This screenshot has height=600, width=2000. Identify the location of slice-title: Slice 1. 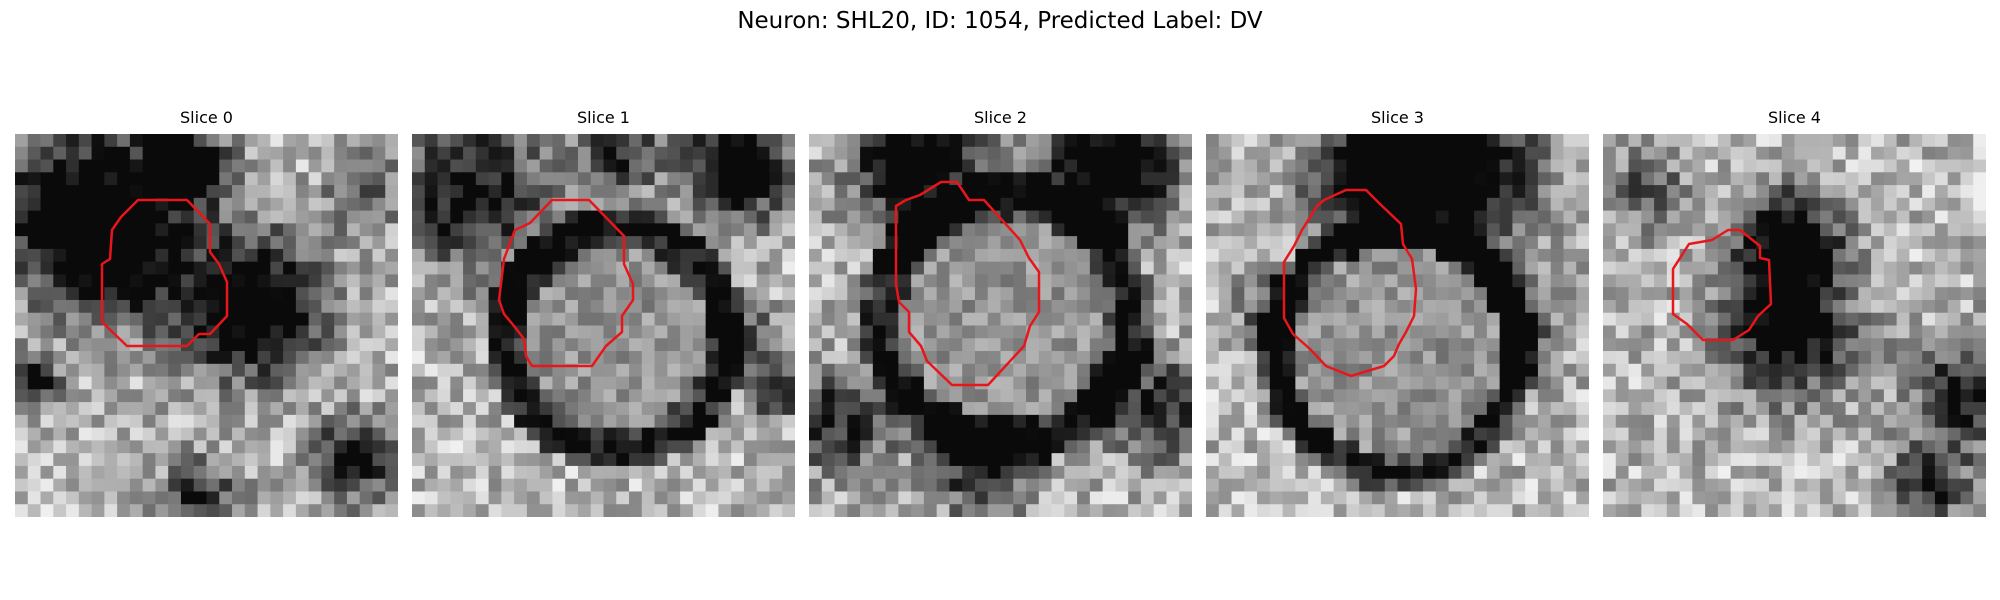
(603, 117).